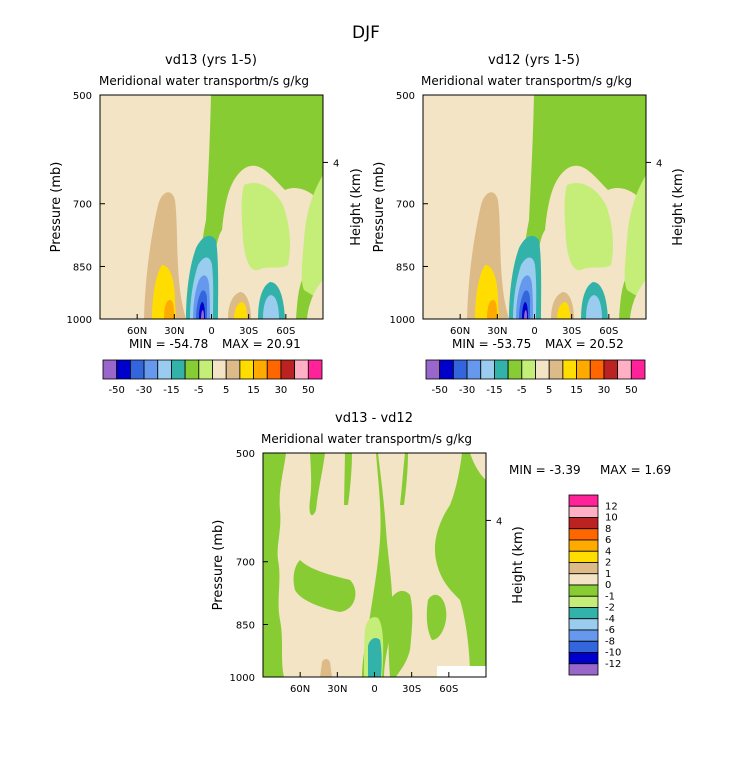 The width and height of the screenshot is (733, 772). Describe the element at coordinates (611, 506) in the screenshot. I see `colorbar-label: 12` at that location.